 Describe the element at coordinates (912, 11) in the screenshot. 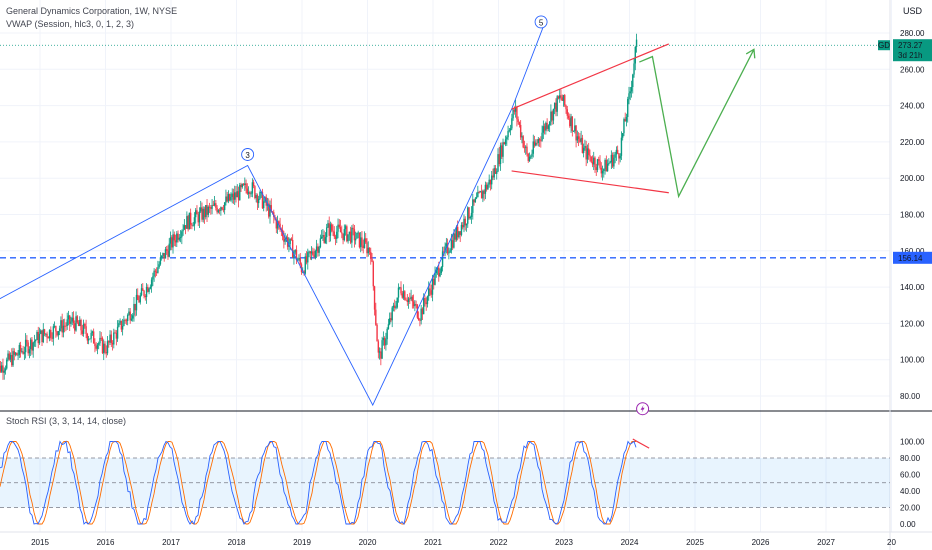

I see `currency-label: USD` at that location.